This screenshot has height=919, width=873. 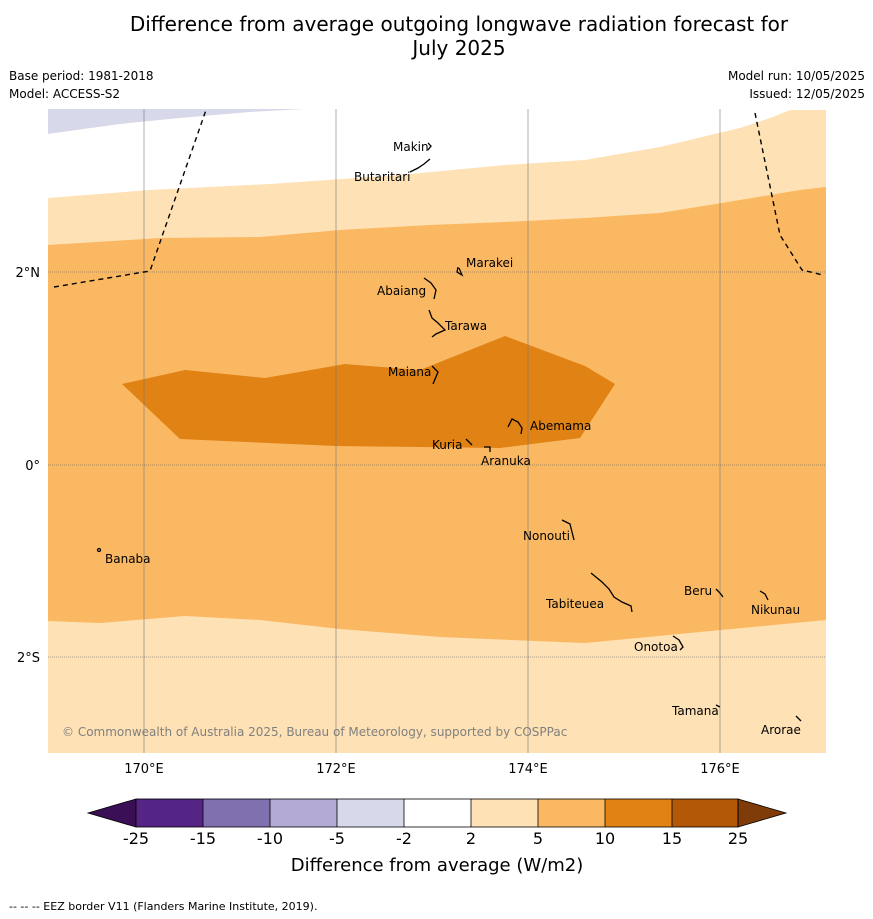 I want to click on island-label-tamana: Tamana, so click(x=695, y=711).